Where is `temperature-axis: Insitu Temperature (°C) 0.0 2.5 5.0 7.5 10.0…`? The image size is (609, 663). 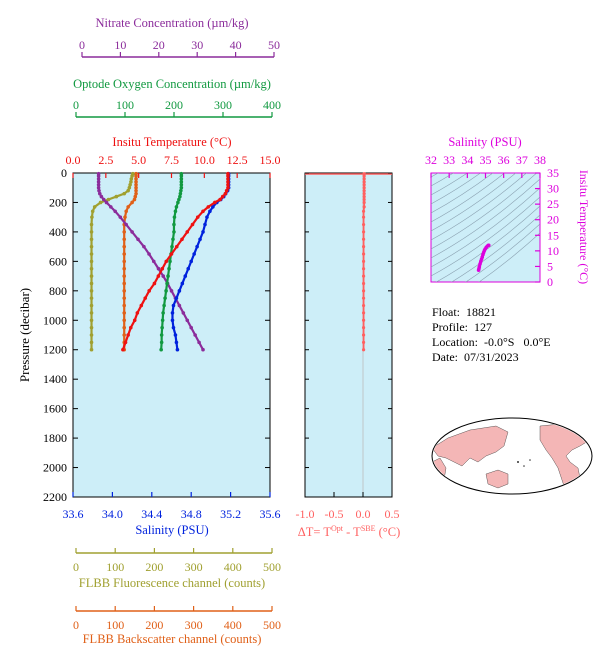
temperature-axis: Insitu Temperature (°C) 0.0 2.5 5.0 7.5 10.0… is located at coordinates (173, 156).